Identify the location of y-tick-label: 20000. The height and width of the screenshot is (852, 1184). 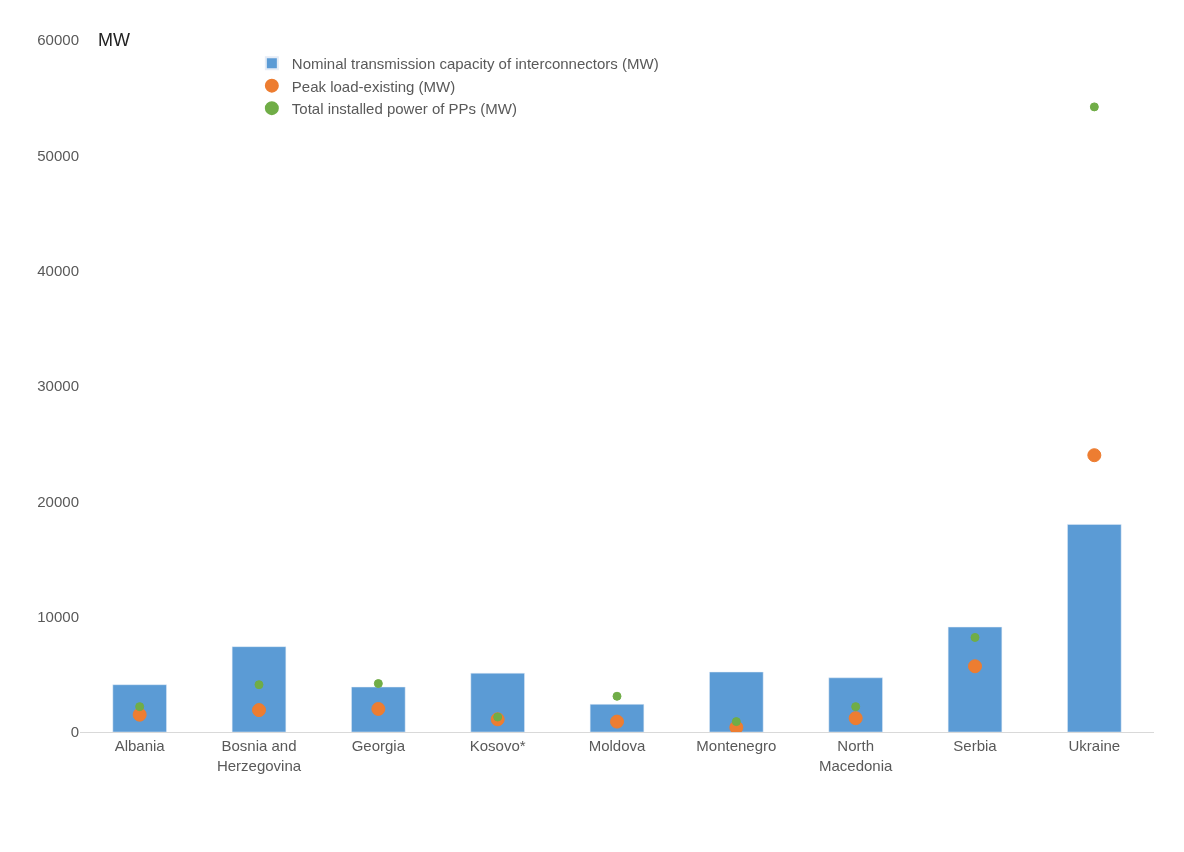
(58, 501).